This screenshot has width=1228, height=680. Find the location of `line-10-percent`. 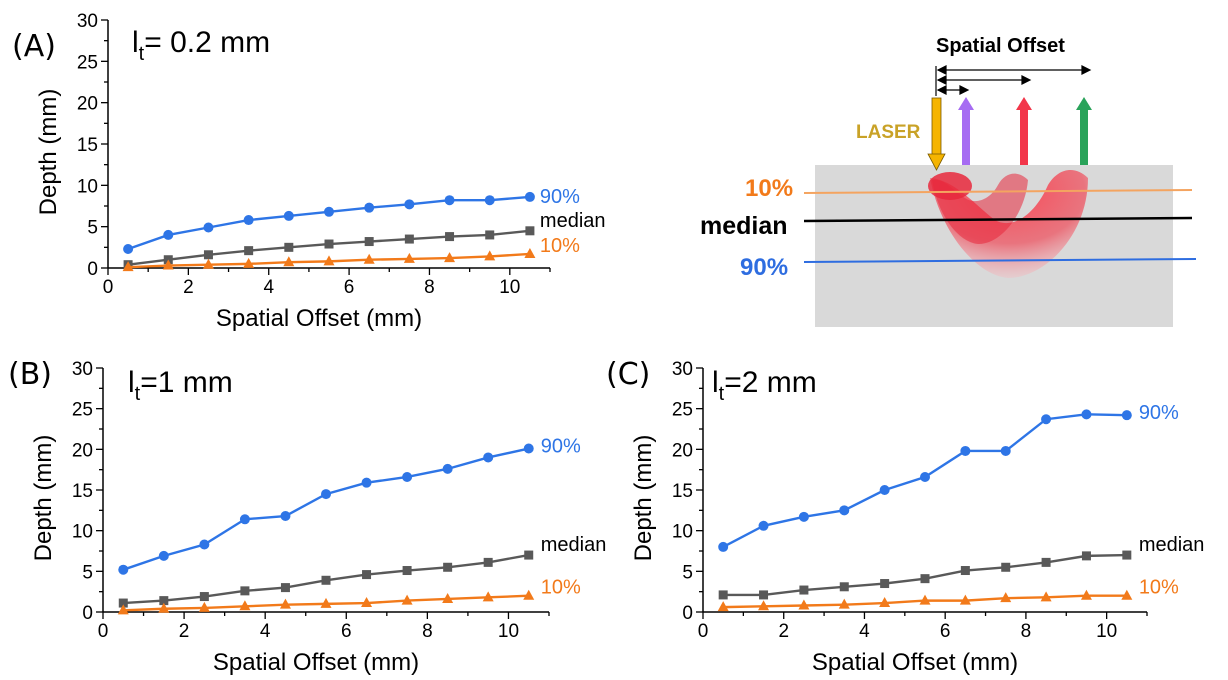

line-10-percent is located at coordinates (998, 191).